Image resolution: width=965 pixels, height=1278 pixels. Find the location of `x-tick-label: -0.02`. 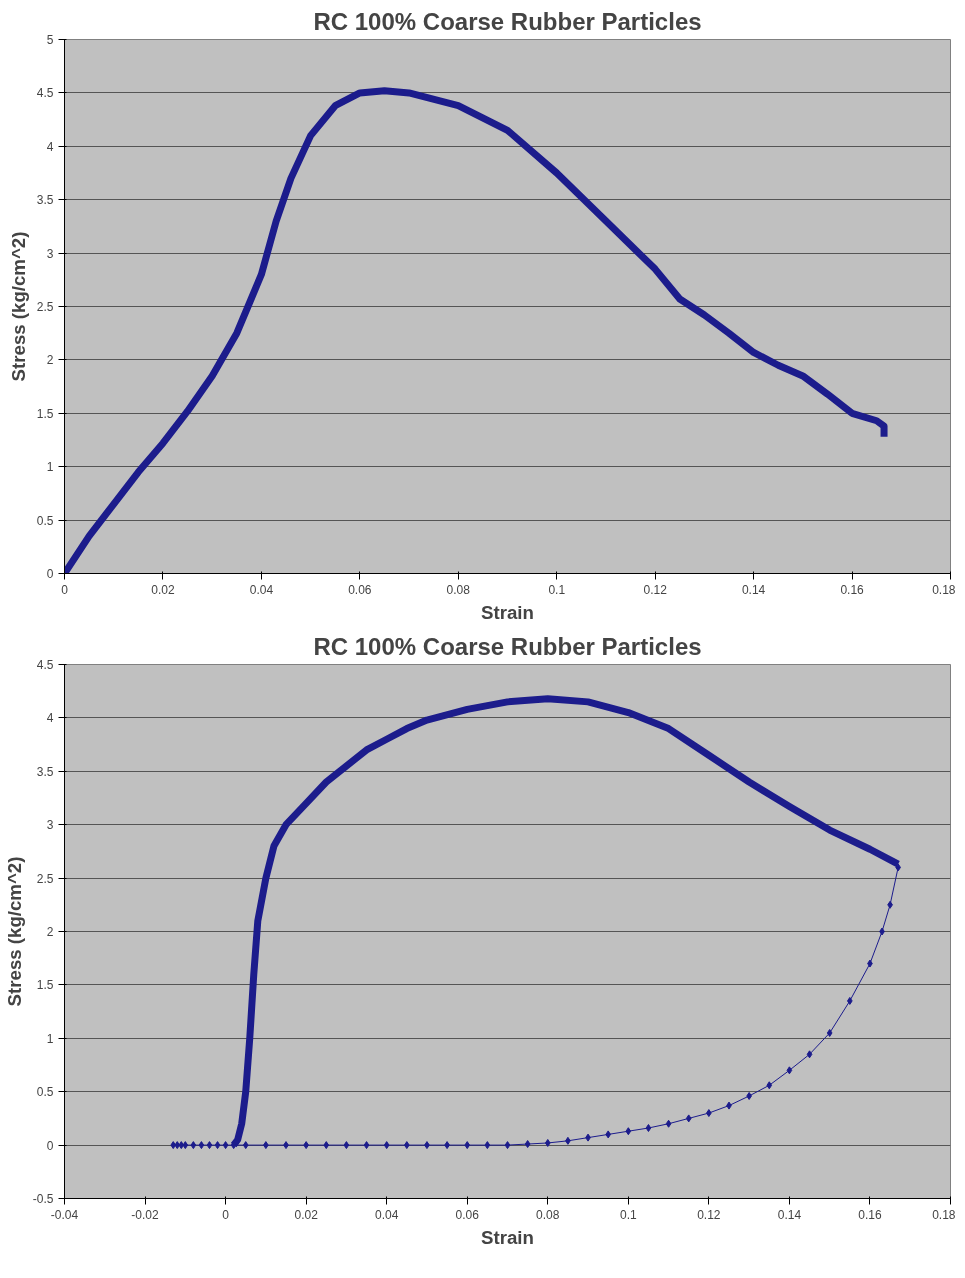

x-tick-label: -0.02 is located at coordinates (145, 1214).